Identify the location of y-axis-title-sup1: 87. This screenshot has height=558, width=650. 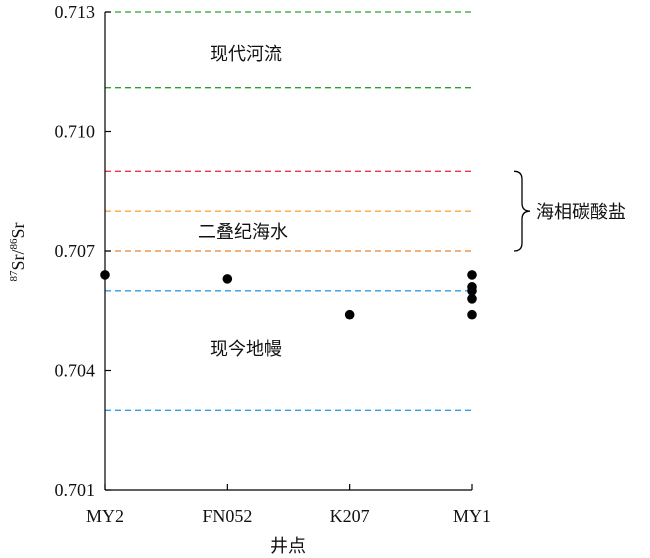
(14, 276).